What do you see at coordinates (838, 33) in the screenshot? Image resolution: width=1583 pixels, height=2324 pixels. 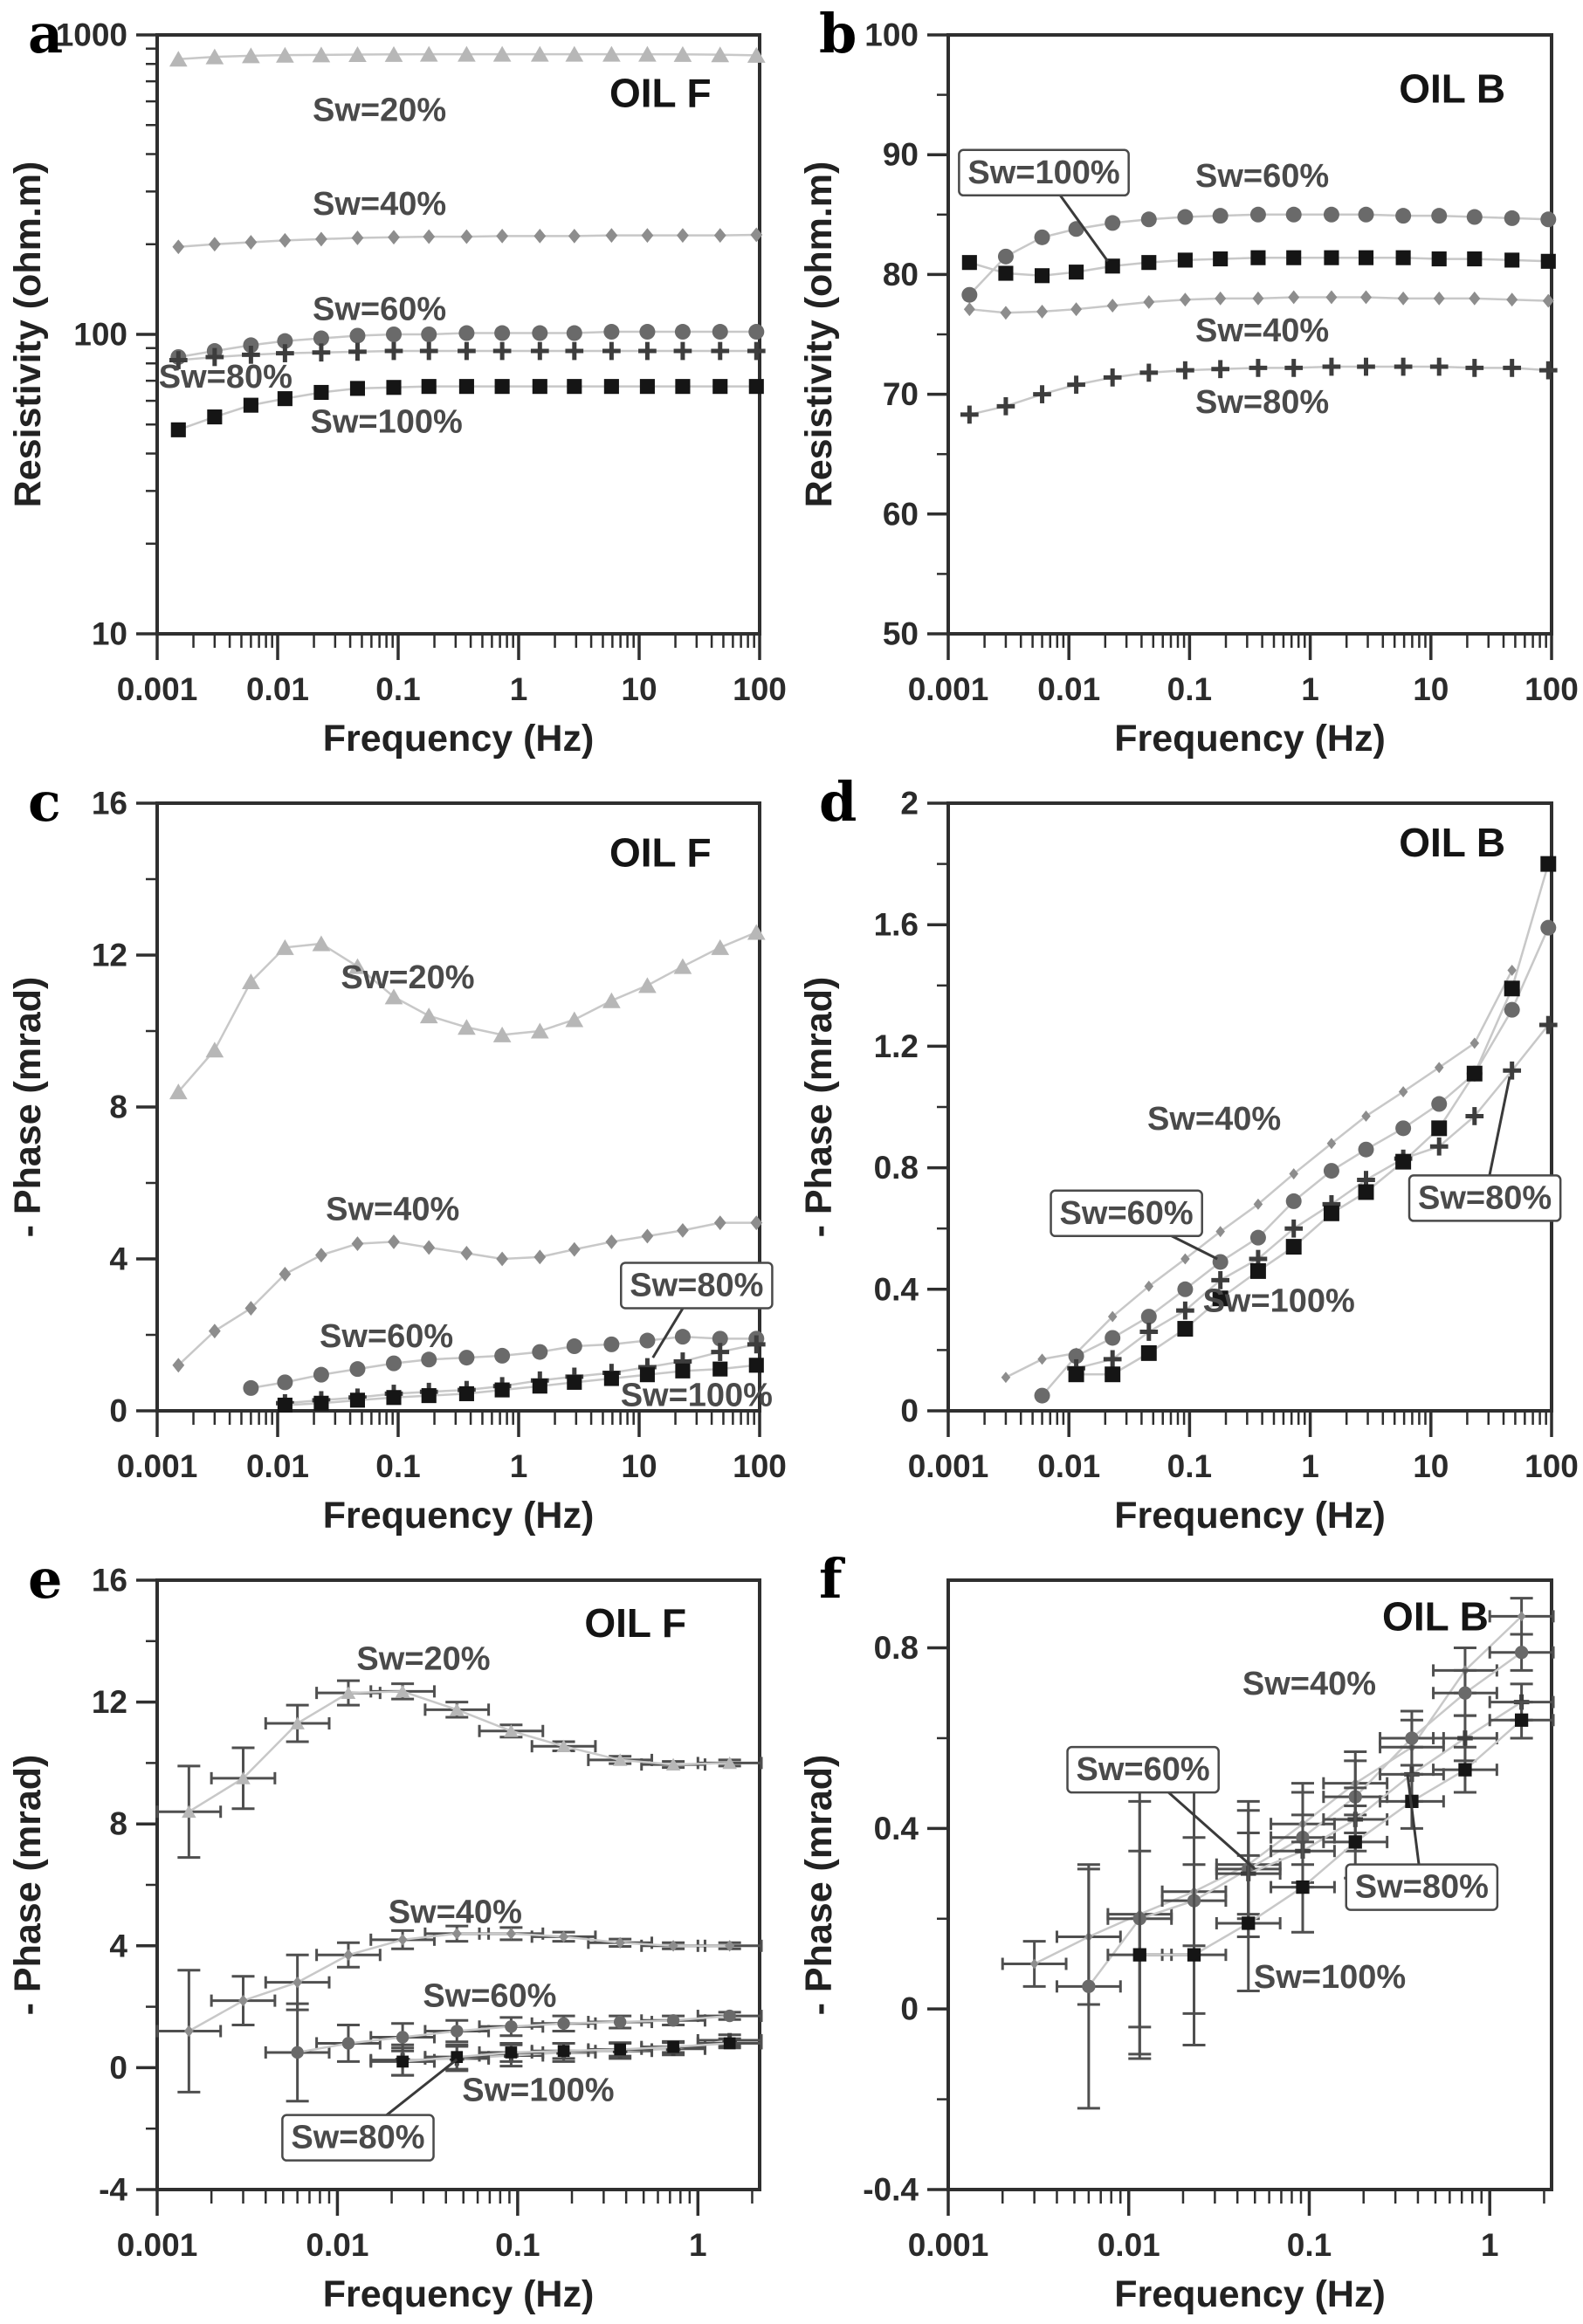 I see `panel-letter-b: b` at bounding box center [838, 33].